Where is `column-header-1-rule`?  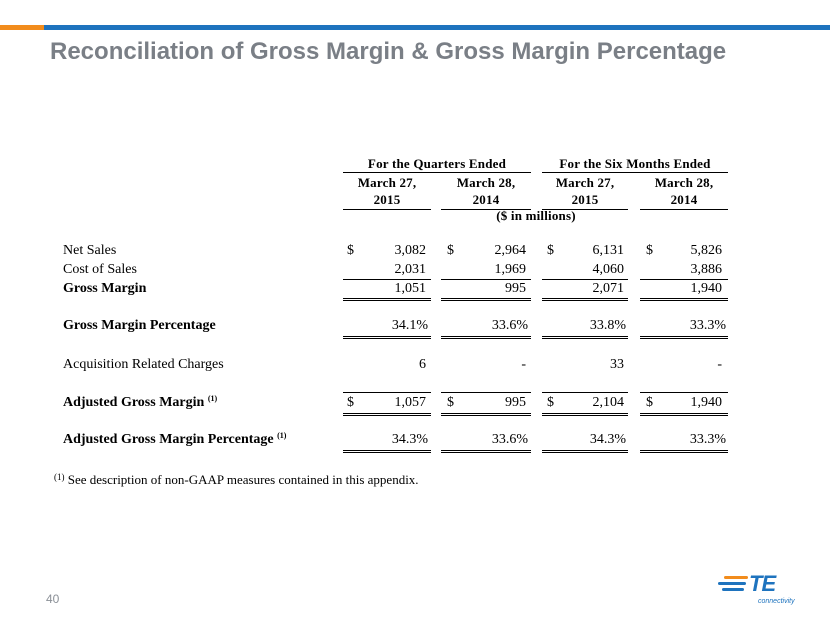 column-header-1-rule is located at coordinates (387, 209).